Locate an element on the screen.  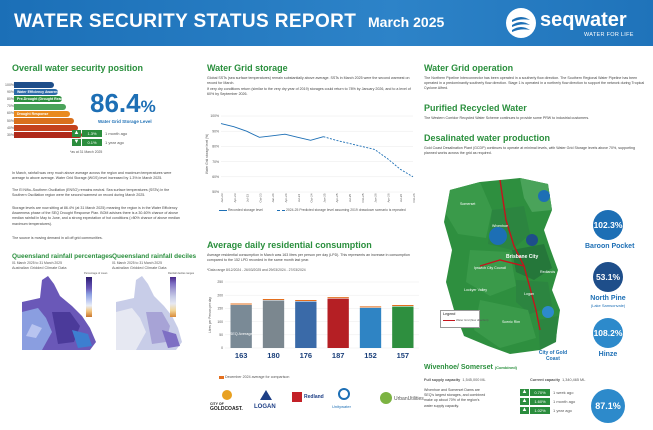
logo-tagline: WATER FOR LIFE is located at coordinates (609, 35).